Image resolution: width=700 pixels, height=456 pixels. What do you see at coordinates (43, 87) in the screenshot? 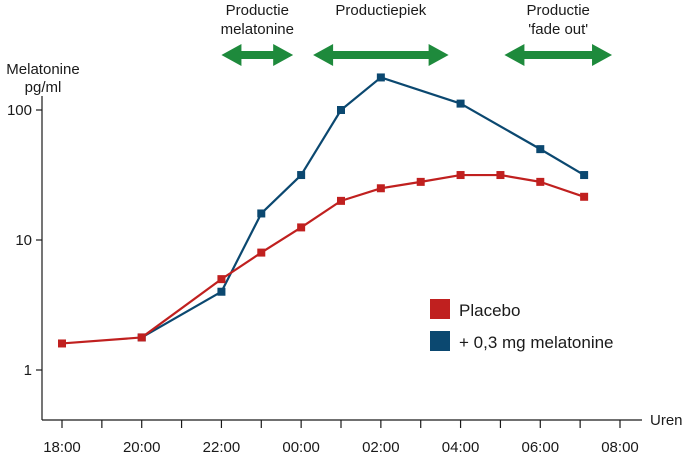
I see `y-axis-title-line-2: pg/ml` at bounding box center [43, 87].